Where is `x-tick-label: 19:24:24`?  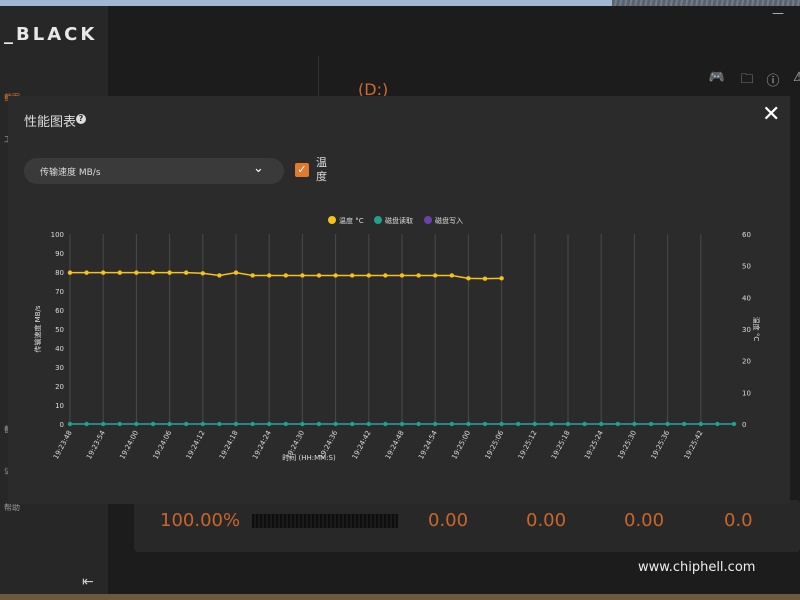
x-tick-label: 19:24:24 is located at coordinates (262, 445).